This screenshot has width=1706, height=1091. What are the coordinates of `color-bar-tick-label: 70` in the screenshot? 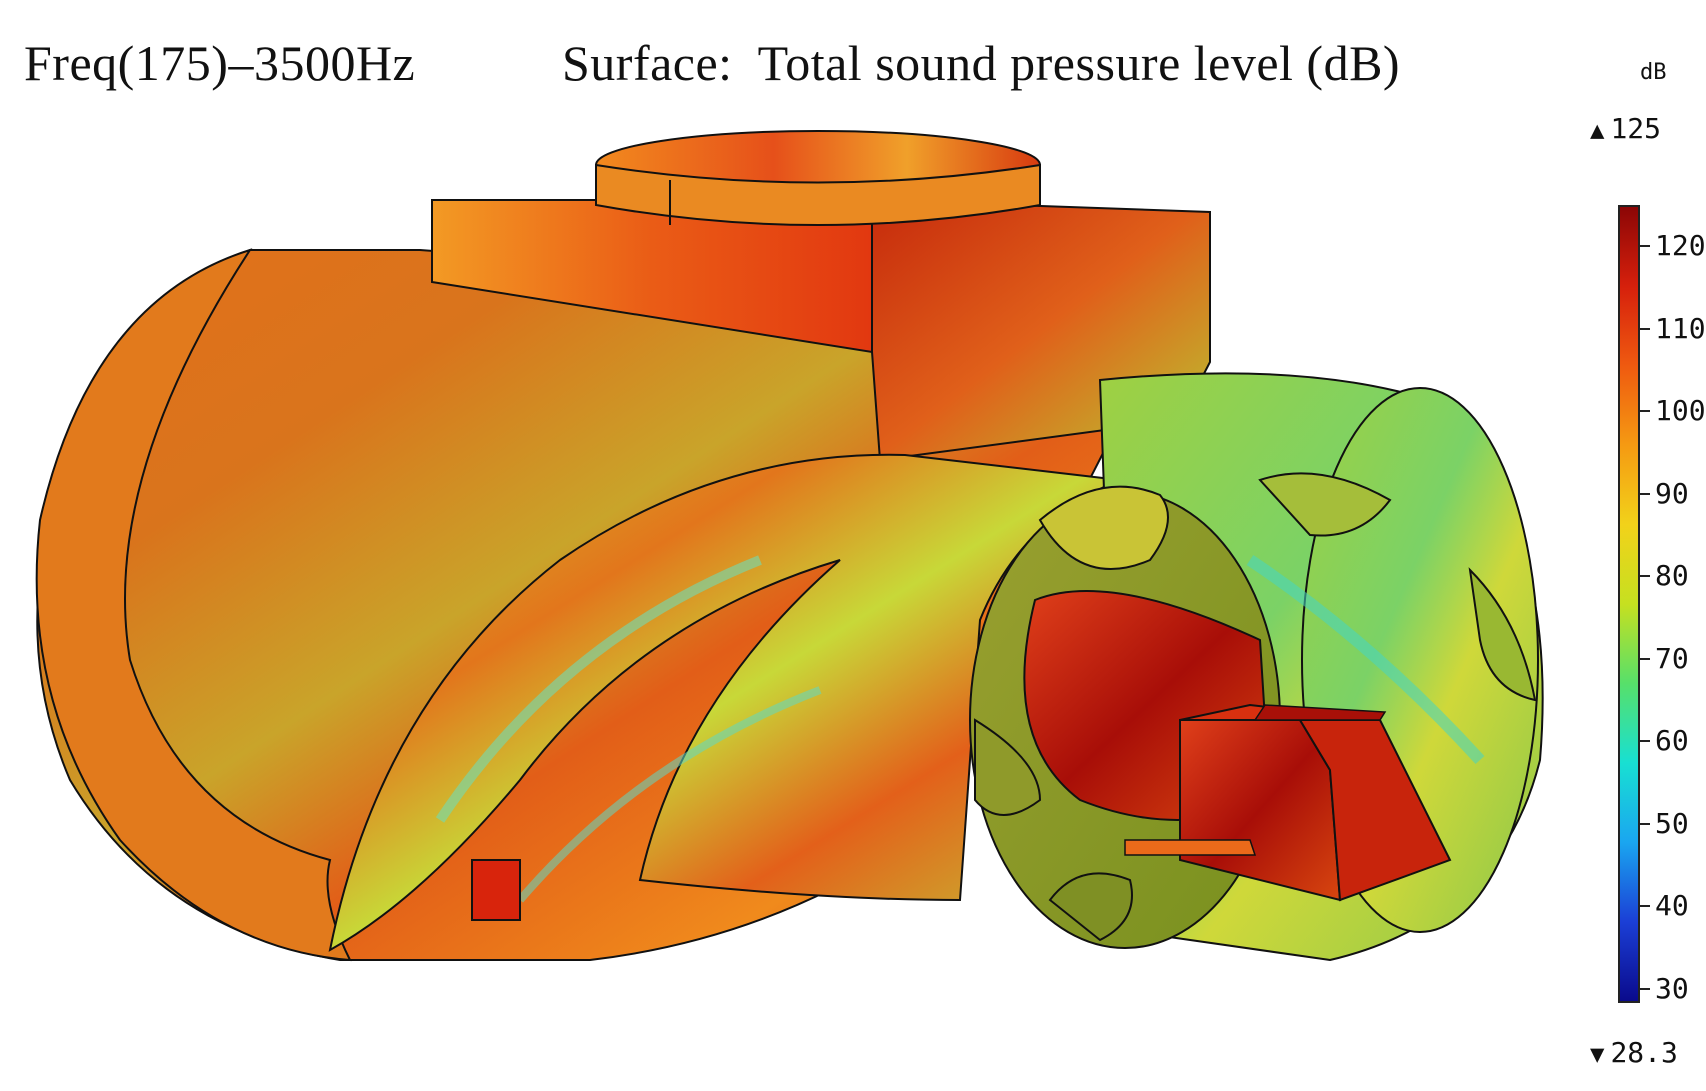 It's located at (1672, 658).